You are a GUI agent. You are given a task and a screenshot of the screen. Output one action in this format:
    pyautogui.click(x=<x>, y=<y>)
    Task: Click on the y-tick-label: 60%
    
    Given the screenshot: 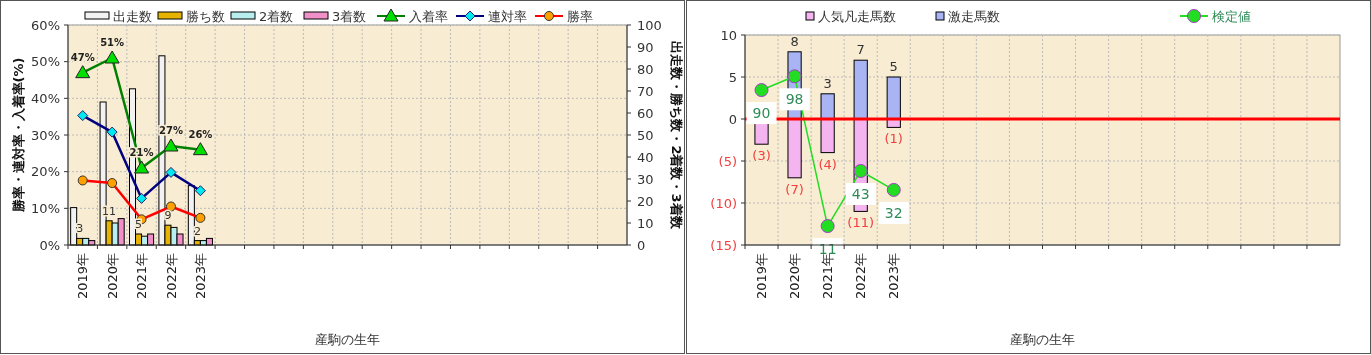 What is the action you would take?
    pyautogui.click(x=45, y=25)
    